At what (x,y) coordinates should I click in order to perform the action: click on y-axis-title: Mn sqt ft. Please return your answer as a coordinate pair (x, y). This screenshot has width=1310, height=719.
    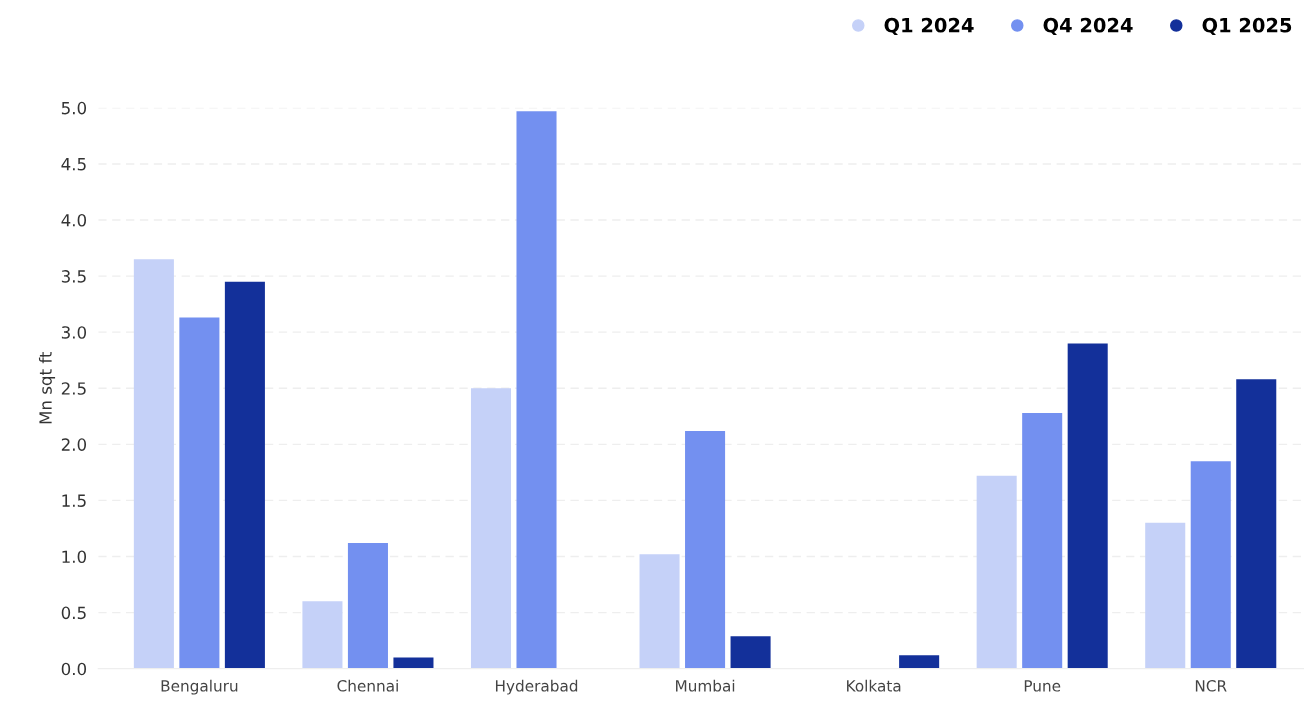
    Looking at the image, I should click on (47, 387).